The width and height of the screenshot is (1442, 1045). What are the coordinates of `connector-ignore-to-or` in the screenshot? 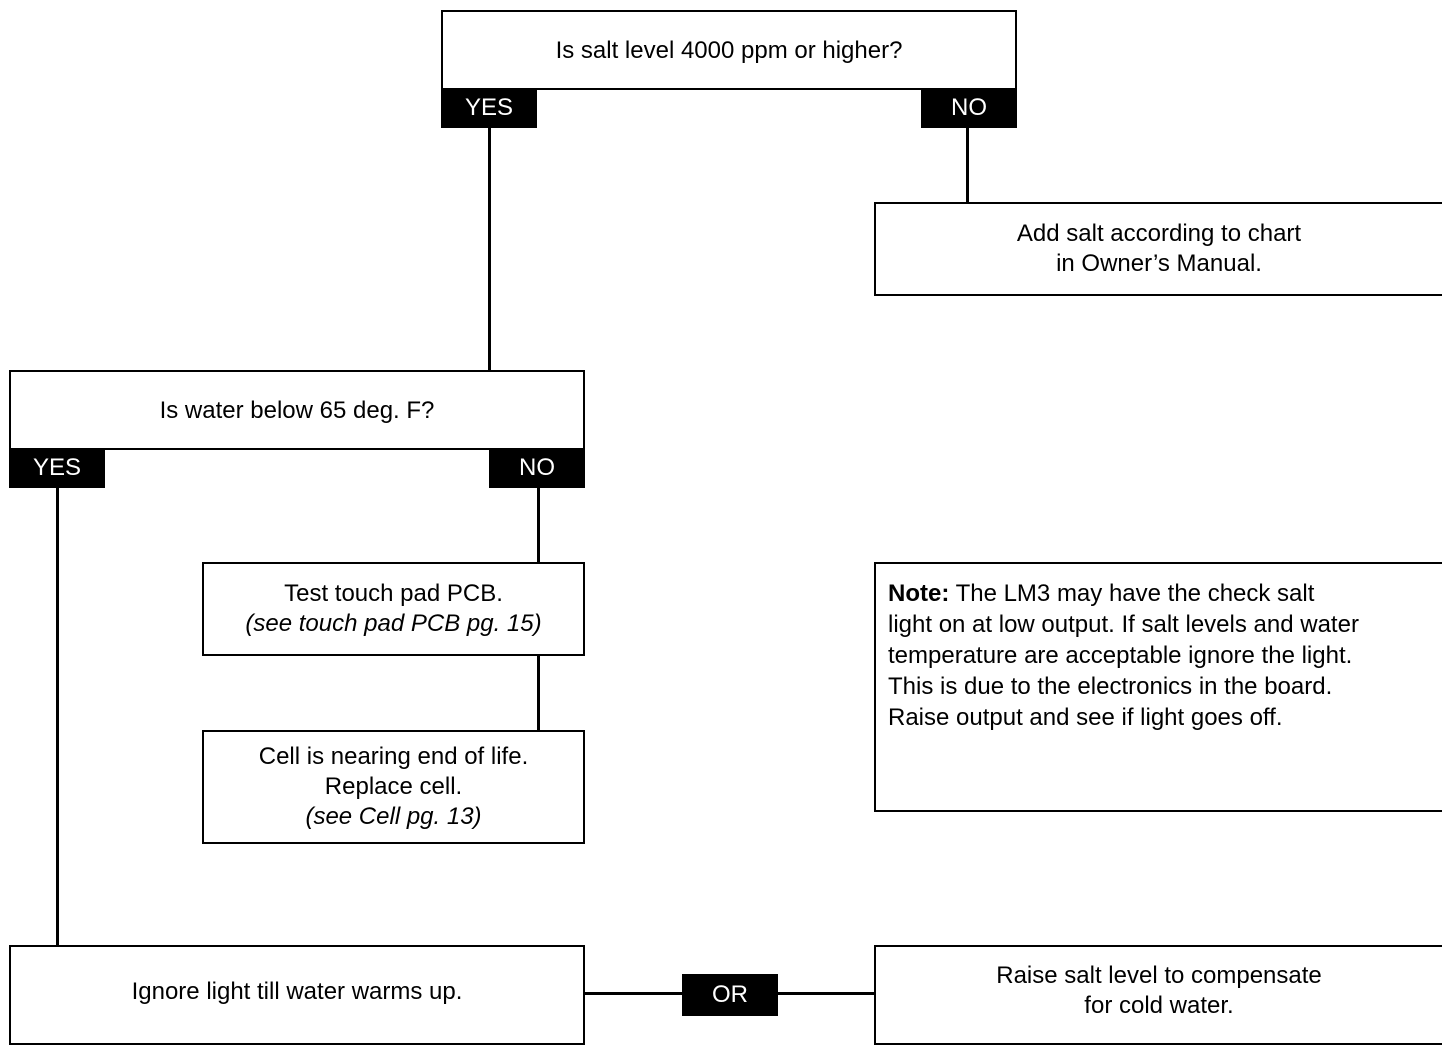 It's located at (634, 993).